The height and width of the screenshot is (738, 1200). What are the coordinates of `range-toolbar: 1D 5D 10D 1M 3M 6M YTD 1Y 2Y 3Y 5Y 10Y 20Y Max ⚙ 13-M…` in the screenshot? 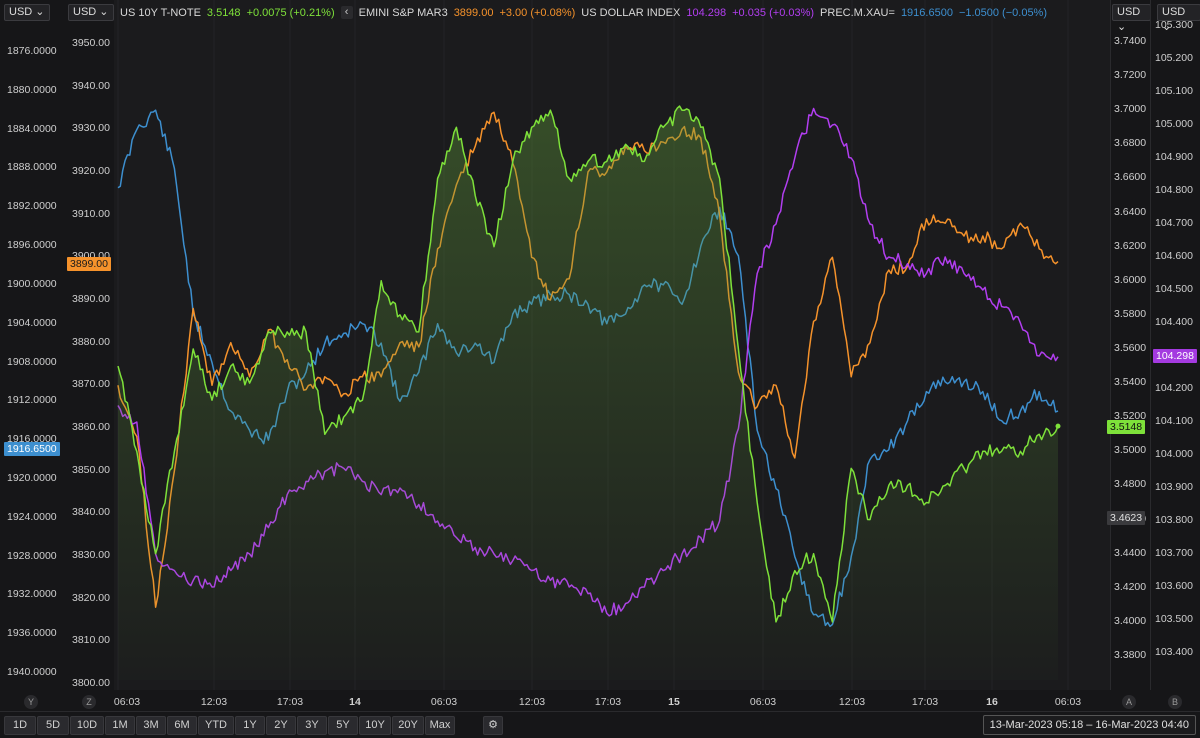 It's located at (600, 724).